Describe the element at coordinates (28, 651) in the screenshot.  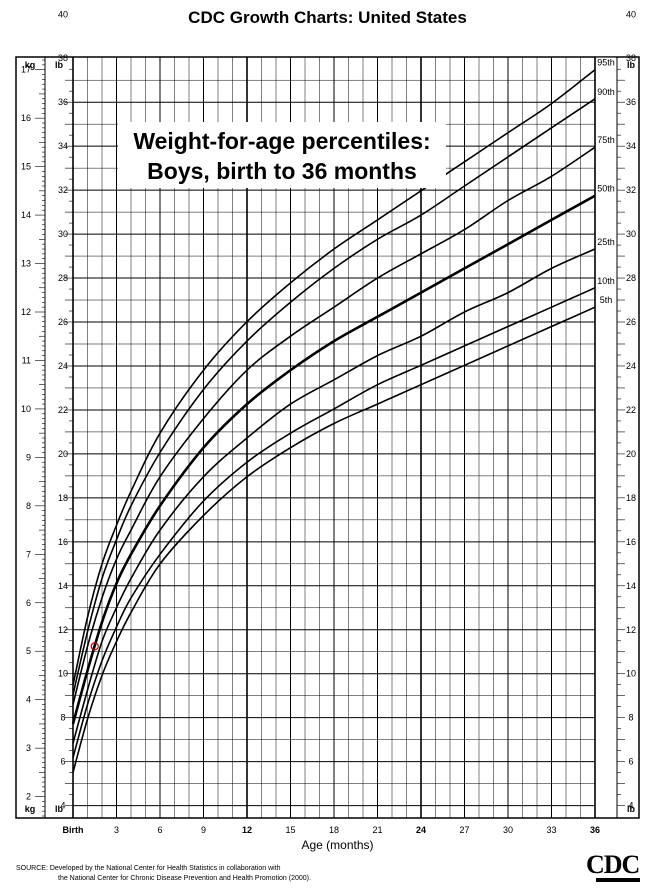
I see `kg-tick-label: 5` at that location.